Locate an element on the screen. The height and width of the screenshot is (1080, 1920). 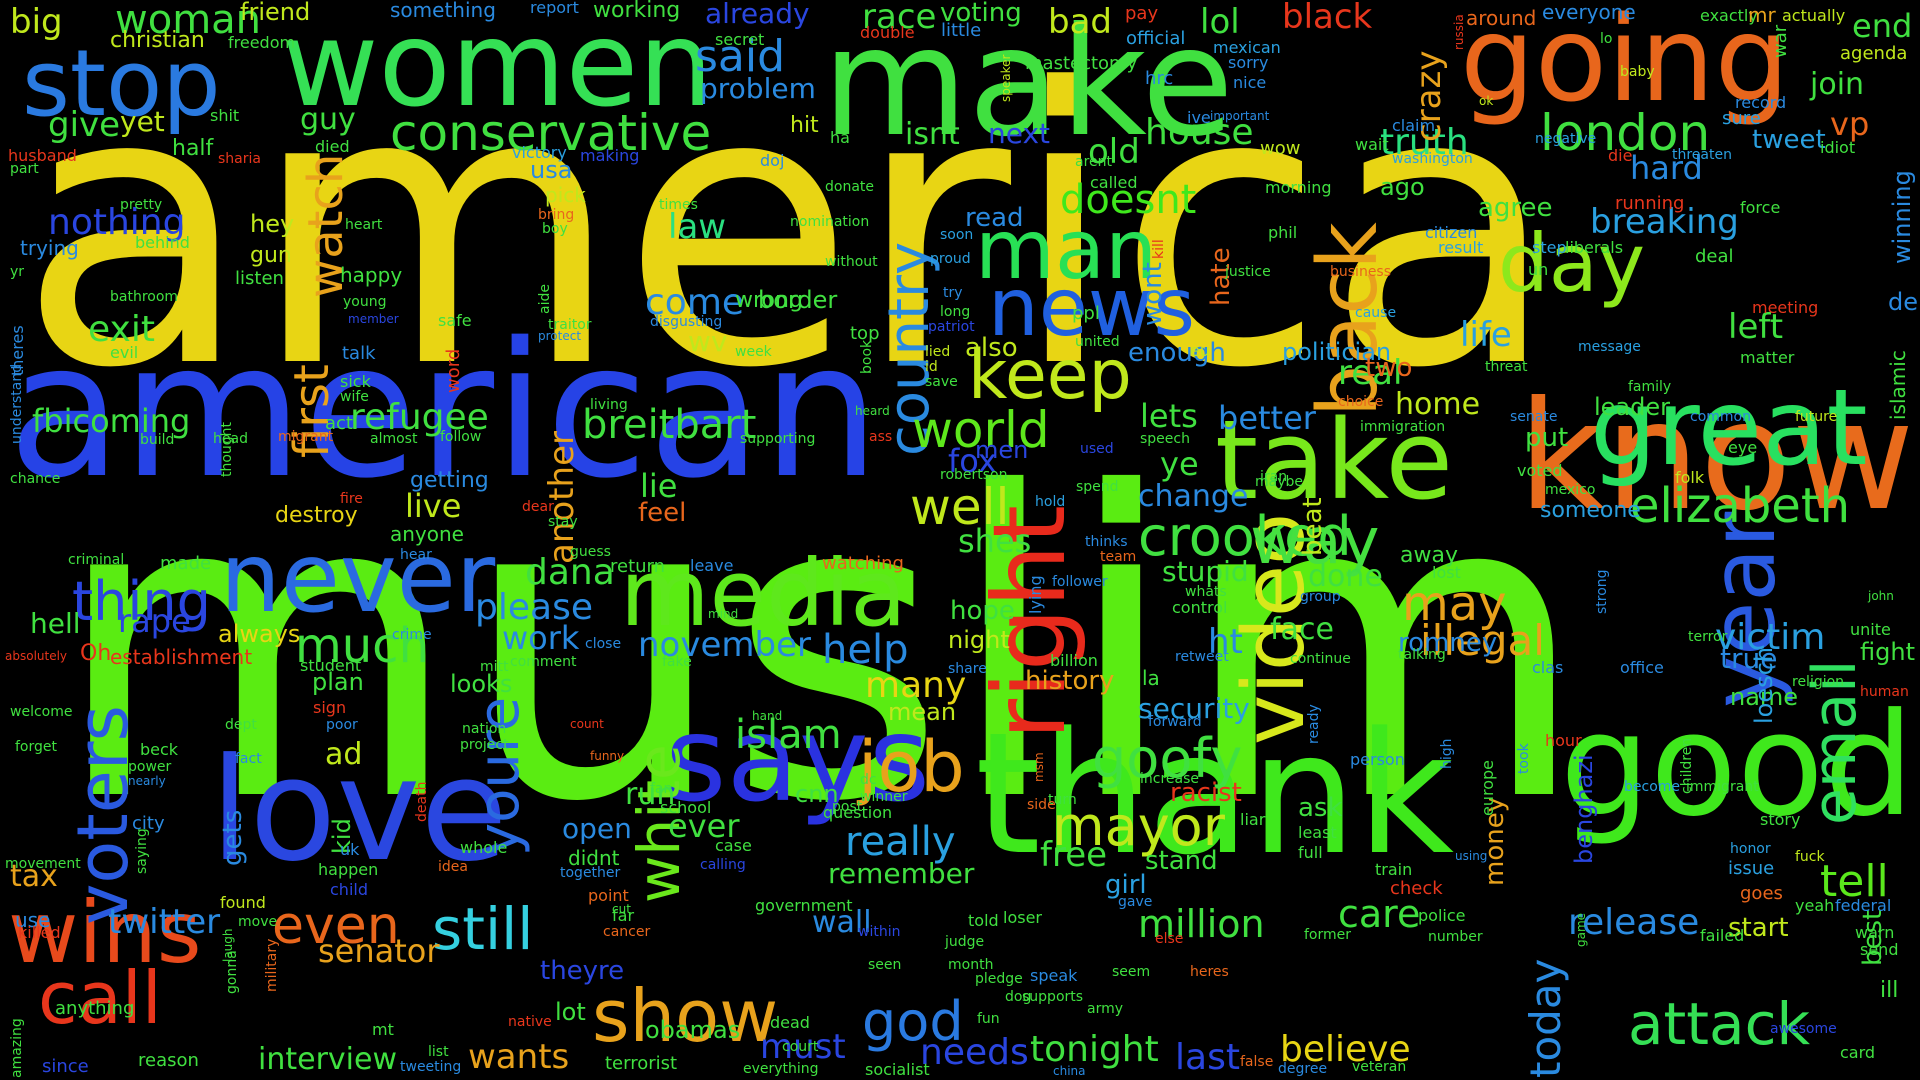
cloud-word: breaking is located at coordinates (1664, 222).